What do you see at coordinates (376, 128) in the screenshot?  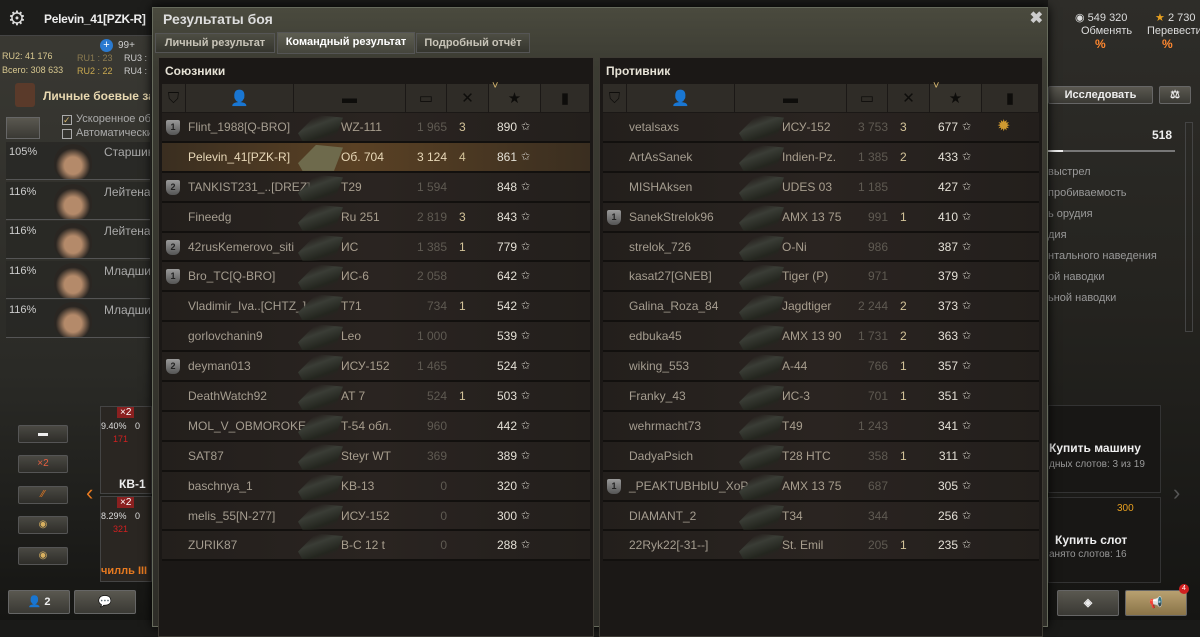 I see `table-row: 1 Flint_1988[Q-BRO] WZ-111 1 965 3 890 ✩` at bounding box center [376, 128].